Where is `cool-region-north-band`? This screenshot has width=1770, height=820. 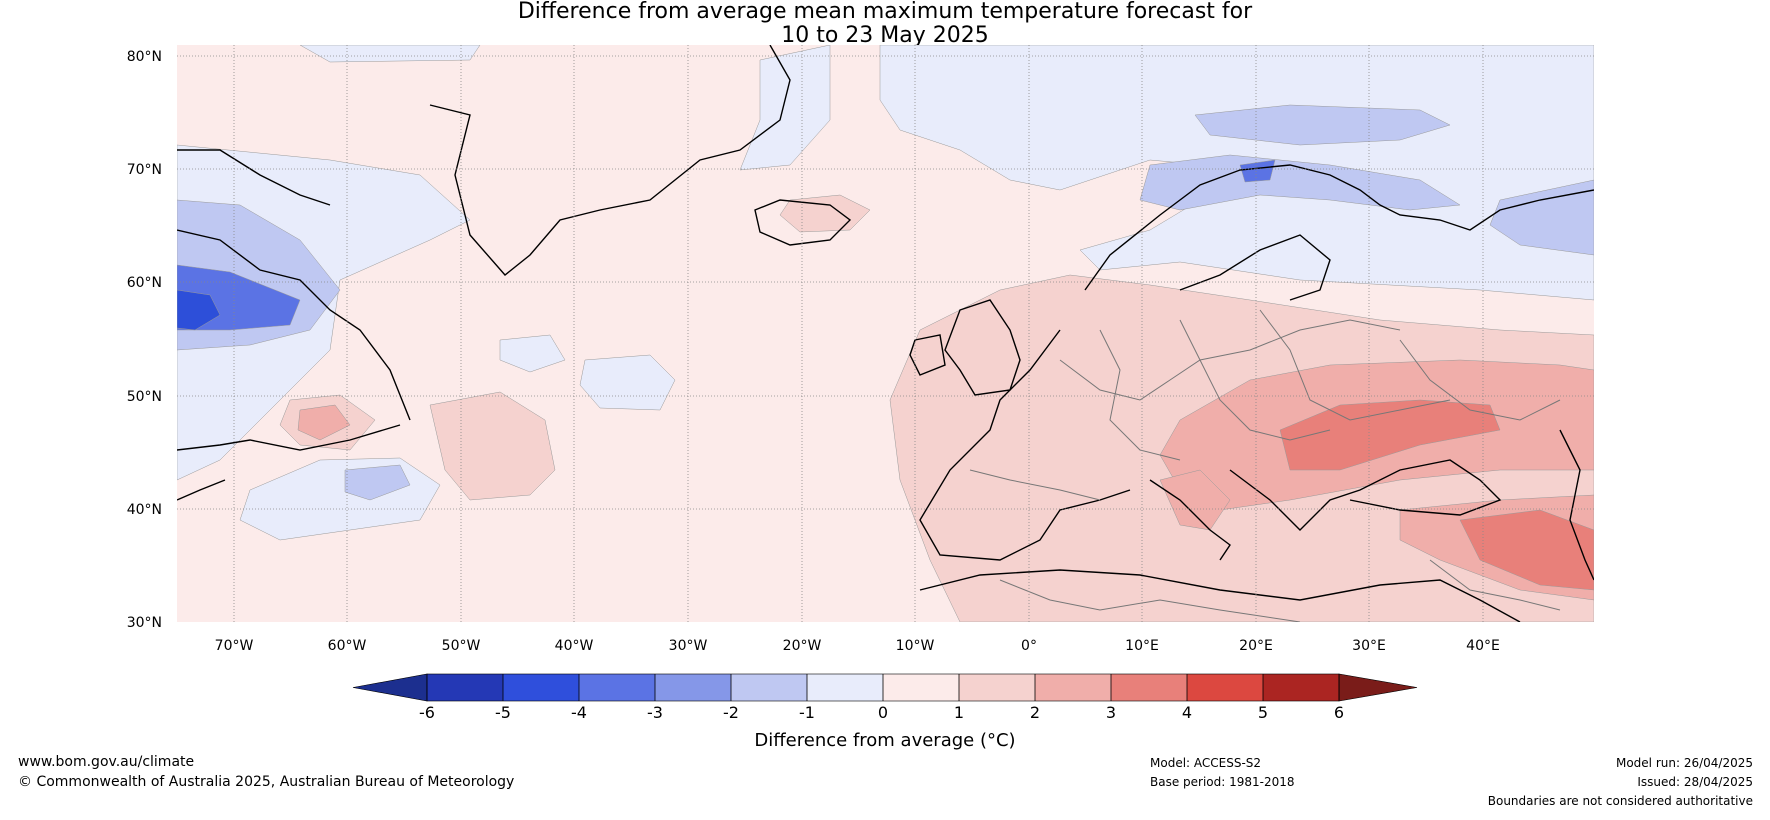 cool-region-north-band is located at coordinates (390, 54).